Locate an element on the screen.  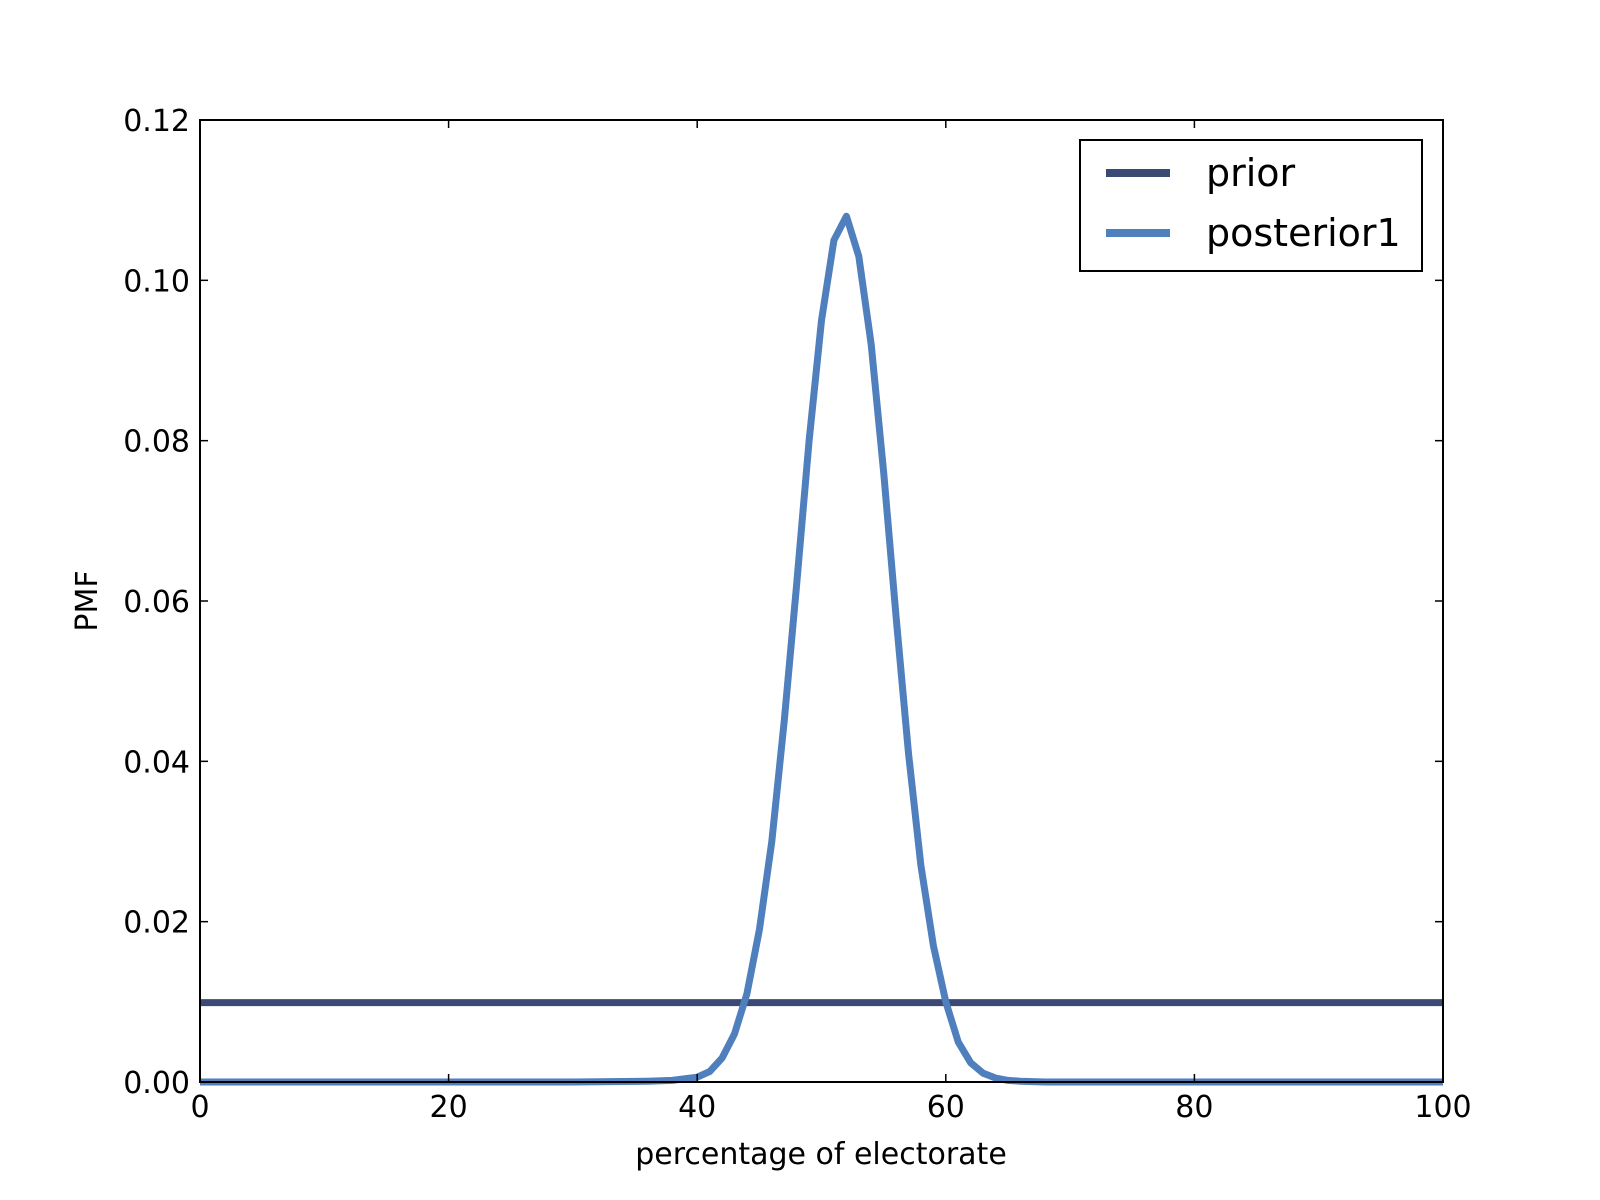
y-tick-label: 0.02 is located at coordinates (156, 923).